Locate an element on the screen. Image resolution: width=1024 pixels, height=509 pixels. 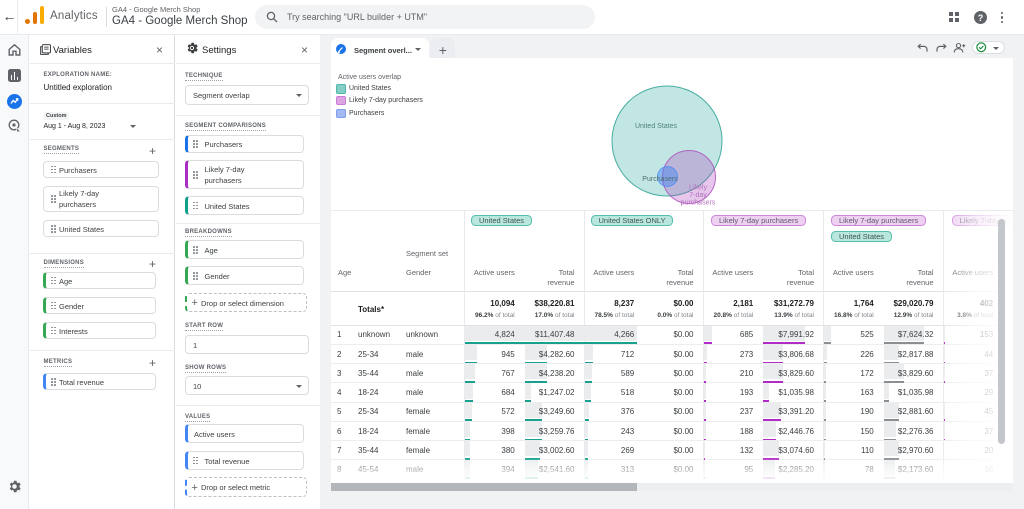
svg-text: Purchasers is located at coordinates (660, 179).